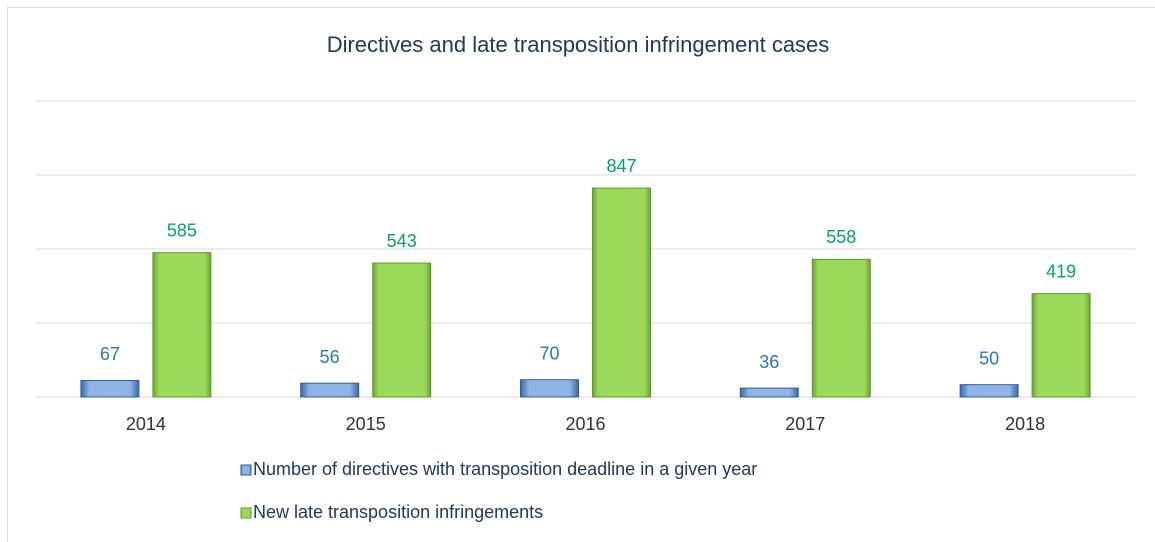  What do you see at coordinates (182, 230) in the screenshot?
I see `data-label: 585` at bounding box center [182, 230].